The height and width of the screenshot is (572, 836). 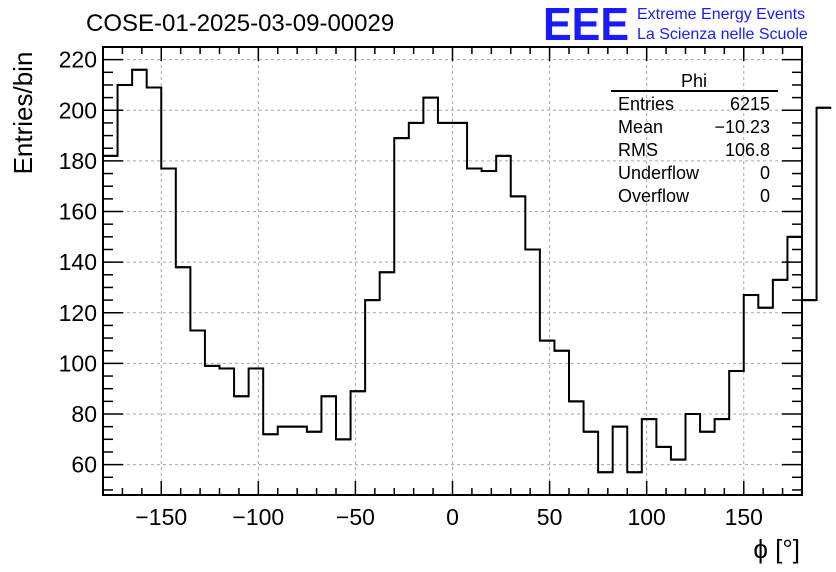 What do you see at coordinates (742, 127) in the screenshot?
I see `stats-mean-value: −10.23` at bounding box center [742, 127].